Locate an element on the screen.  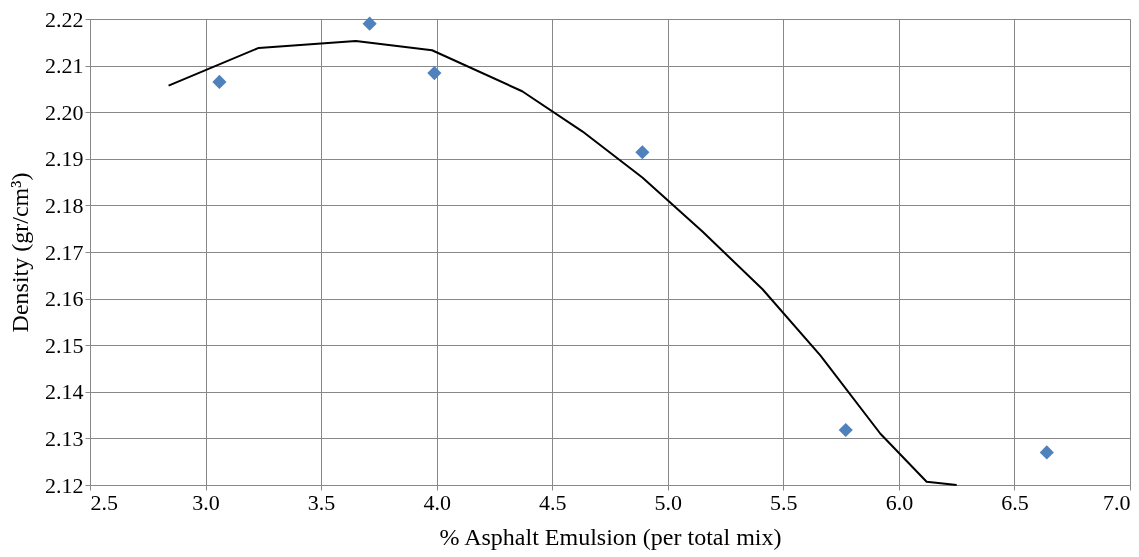
y-tick-label: 2.20 is located at coordinates (64, 112).